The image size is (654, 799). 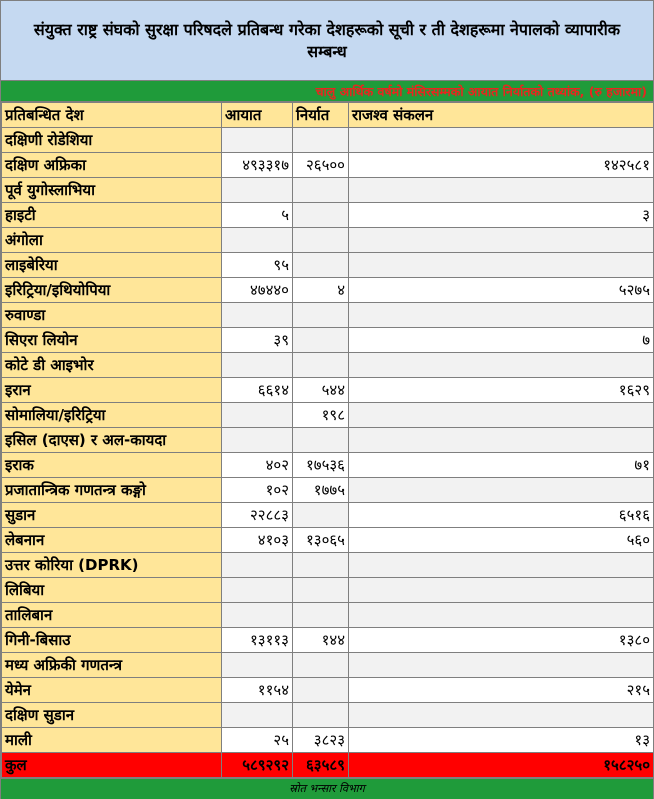 What do you see at coordinates (501, 740) in the screenshot?
I see `revenue-cell: १३` at bounding box center [501, 740].